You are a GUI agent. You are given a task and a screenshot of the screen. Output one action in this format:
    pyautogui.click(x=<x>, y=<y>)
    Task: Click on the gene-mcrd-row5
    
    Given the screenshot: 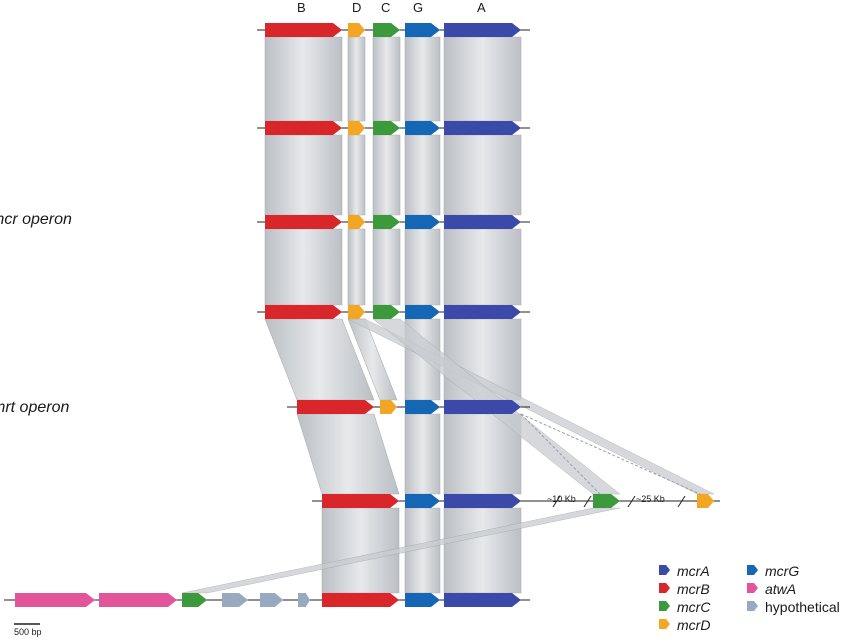 What is the action you would take?
    pyautogui.click(x=388, y=407)
    